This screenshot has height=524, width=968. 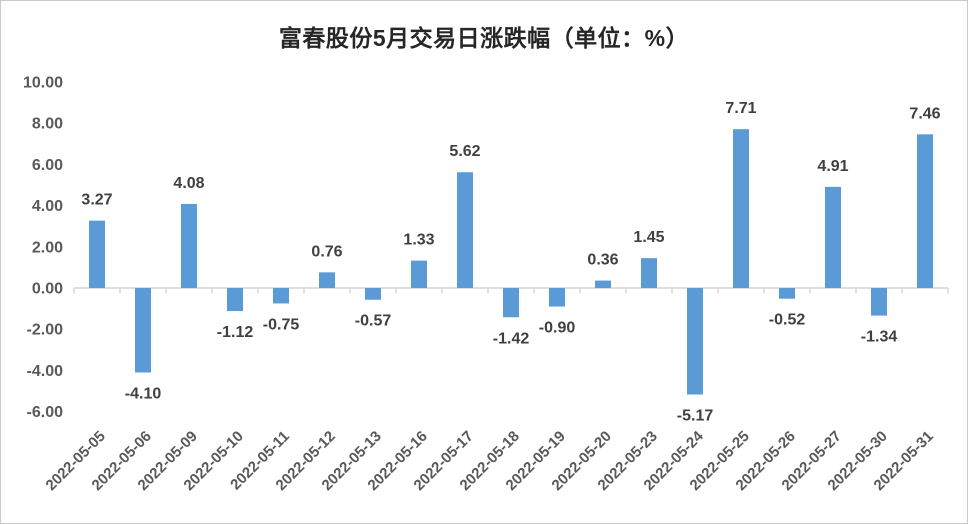 What do you see at coordinates (47, 165) in the screenshot?
I see `y-tick-label: 6.00` at bounding box center [47, 165].